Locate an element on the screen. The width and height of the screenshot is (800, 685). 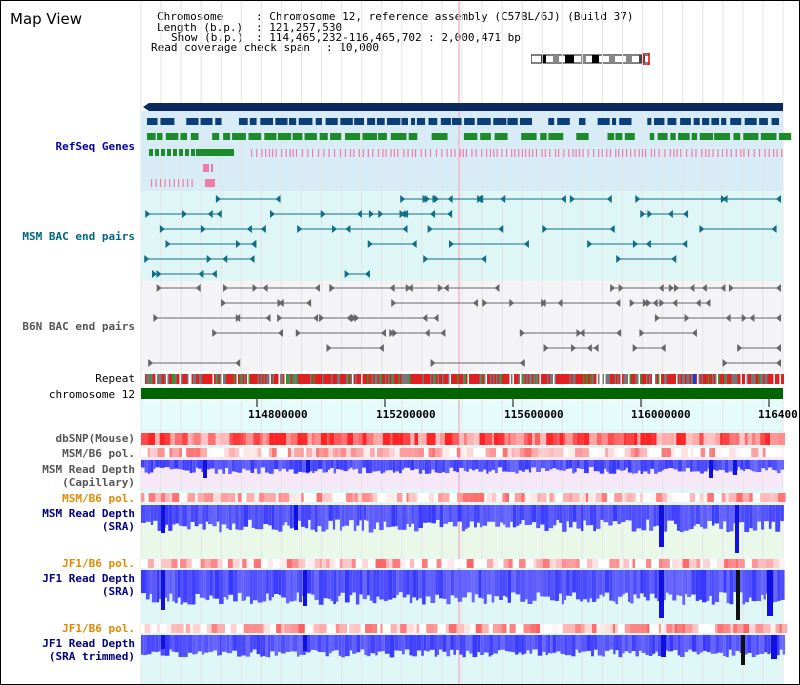
msm-bac-label: MSM BAC end pairs is located at coordinates (78, 236).